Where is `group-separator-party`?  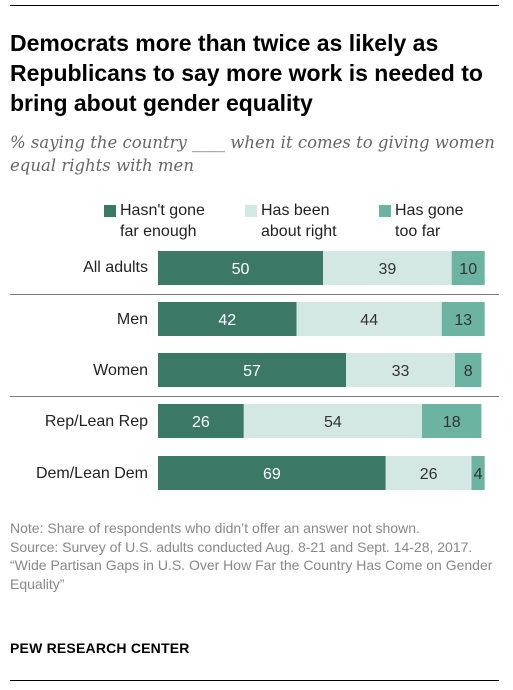 group-separator-party is located at coordinates (254, 396).